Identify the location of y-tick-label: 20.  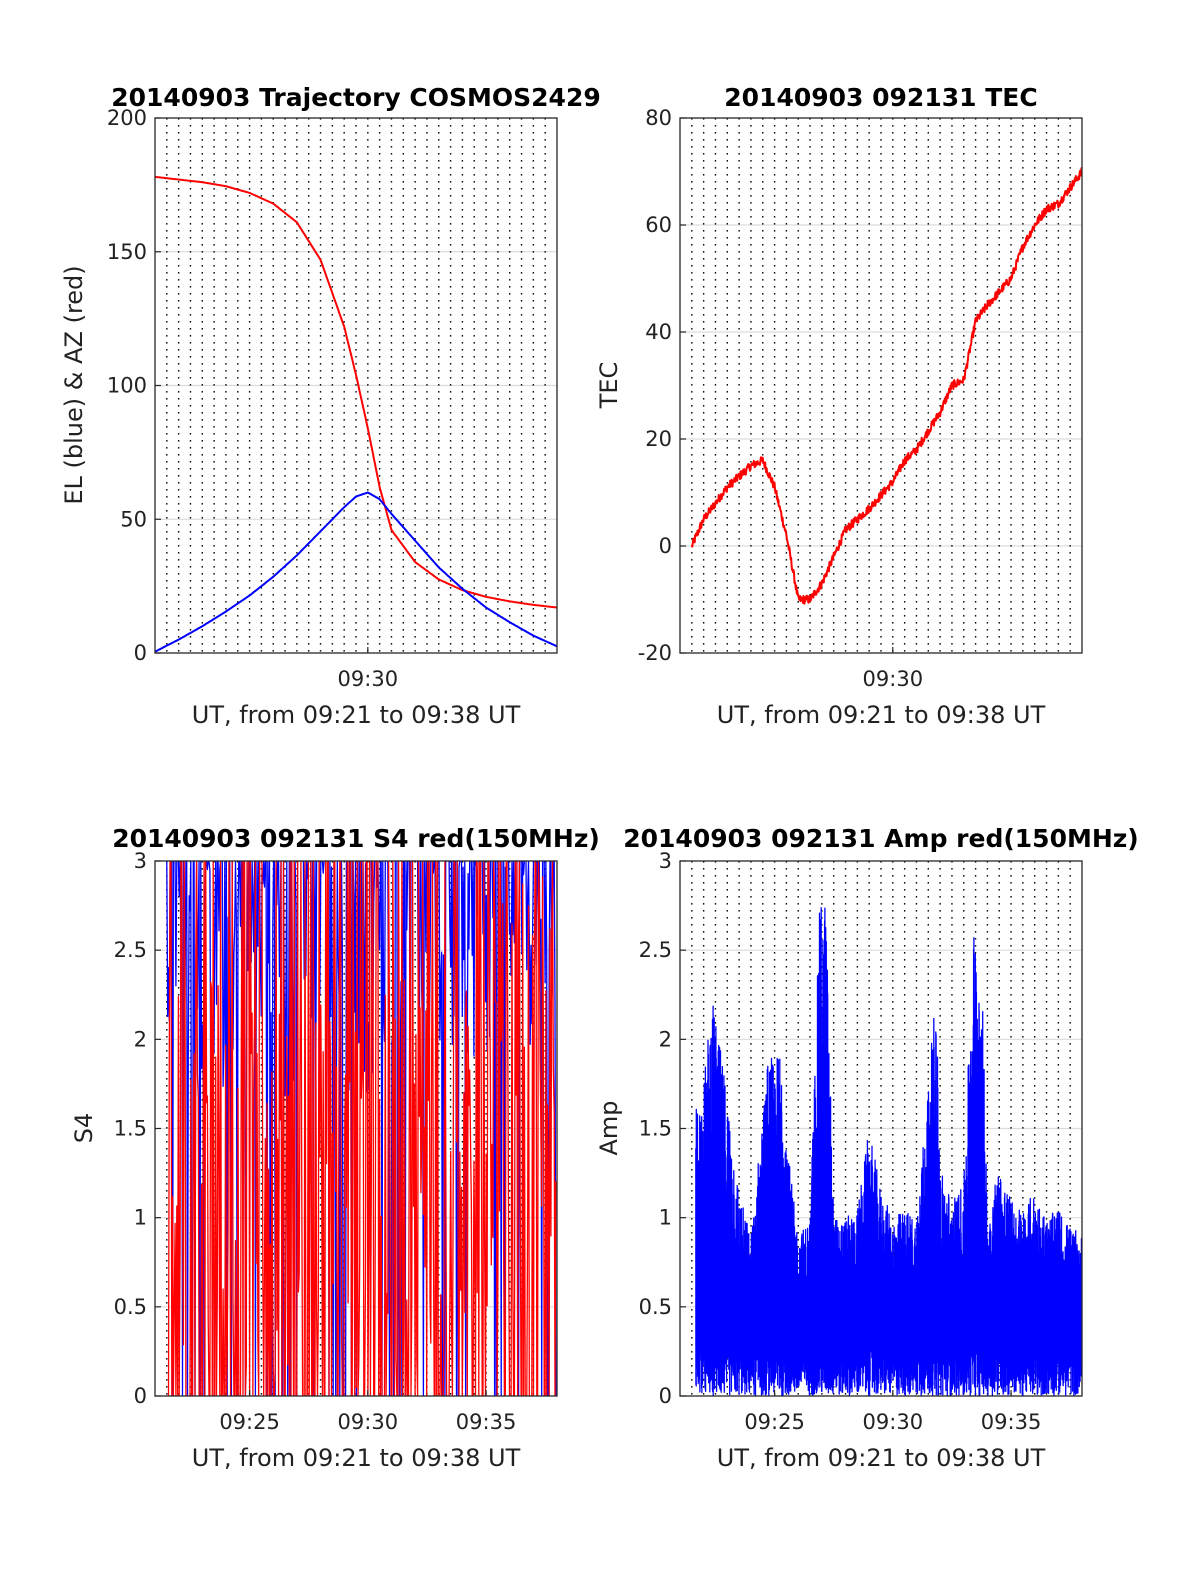
(658, 439).